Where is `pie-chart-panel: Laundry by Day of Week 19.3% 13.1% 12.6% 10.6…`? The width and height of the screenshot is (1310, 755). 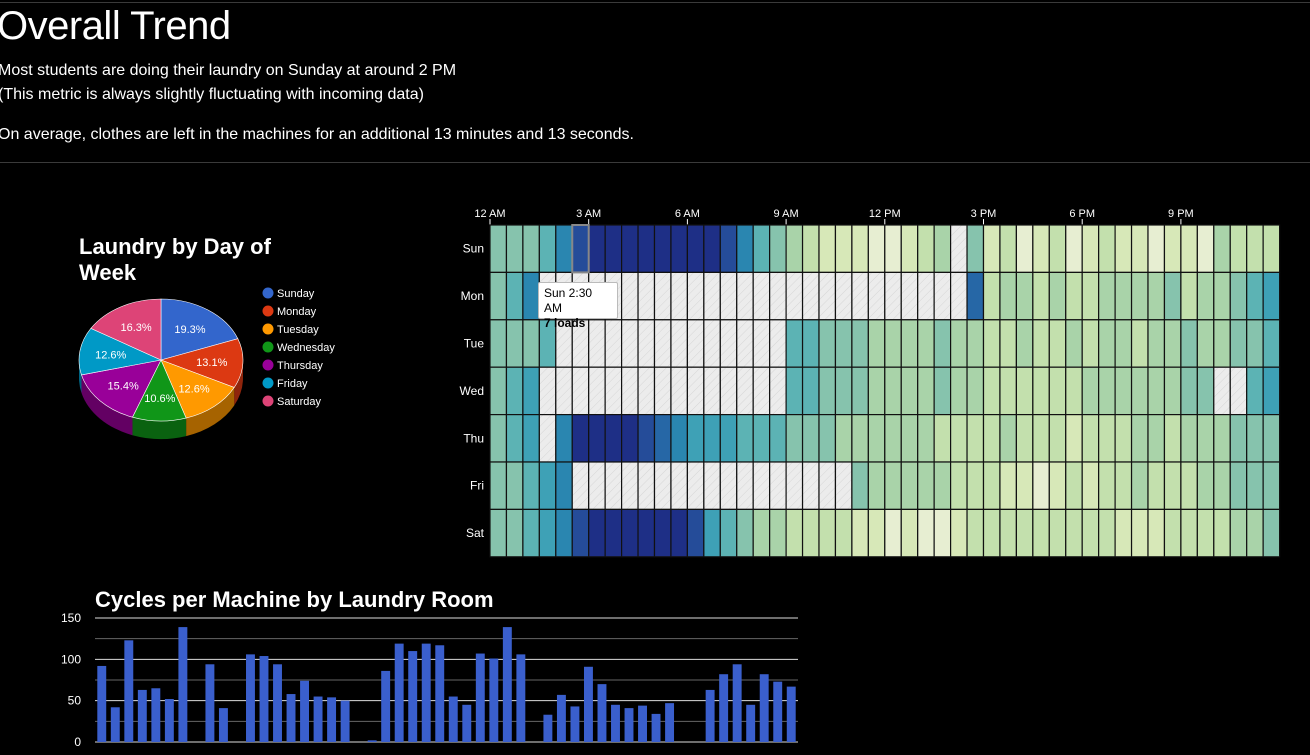
pie-chart-panel: Laundry by Day of Week 19.3% 13.1% 12.6% 10.6… is located at coordinates (210, 345).